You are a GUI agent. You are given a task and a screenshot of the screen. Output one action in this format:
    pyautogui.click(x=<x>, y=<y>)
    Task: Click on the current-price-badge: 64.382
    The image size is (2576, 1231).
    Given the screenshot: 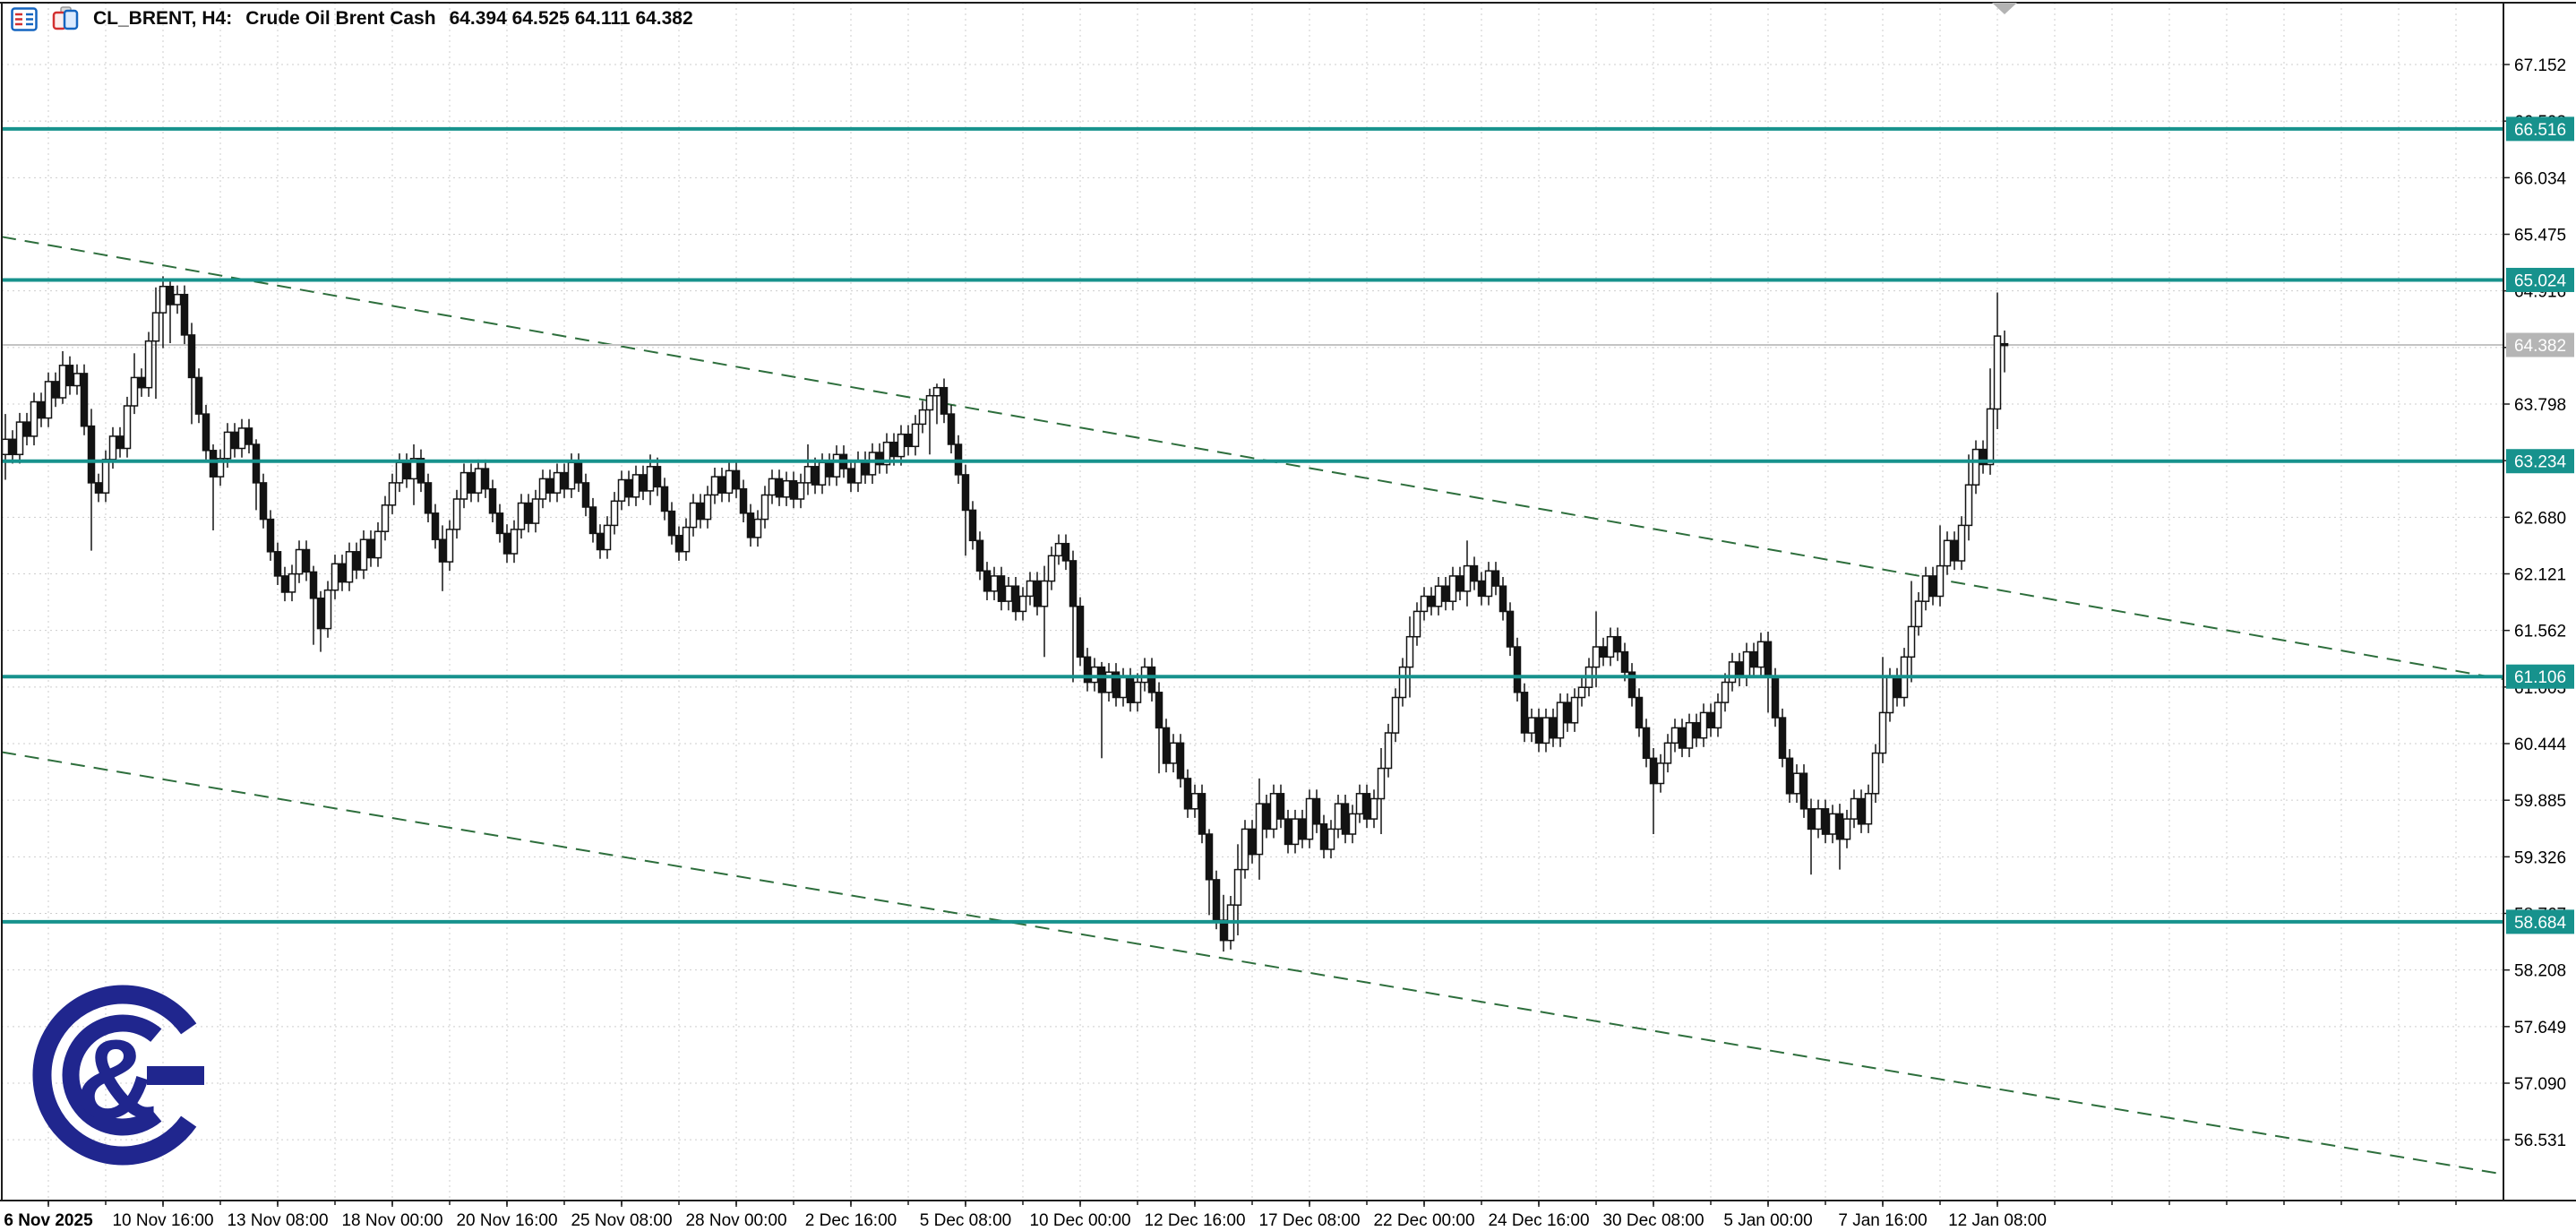 What is the action you would take?
    pyautogui.click(x=2540, y=344)
    